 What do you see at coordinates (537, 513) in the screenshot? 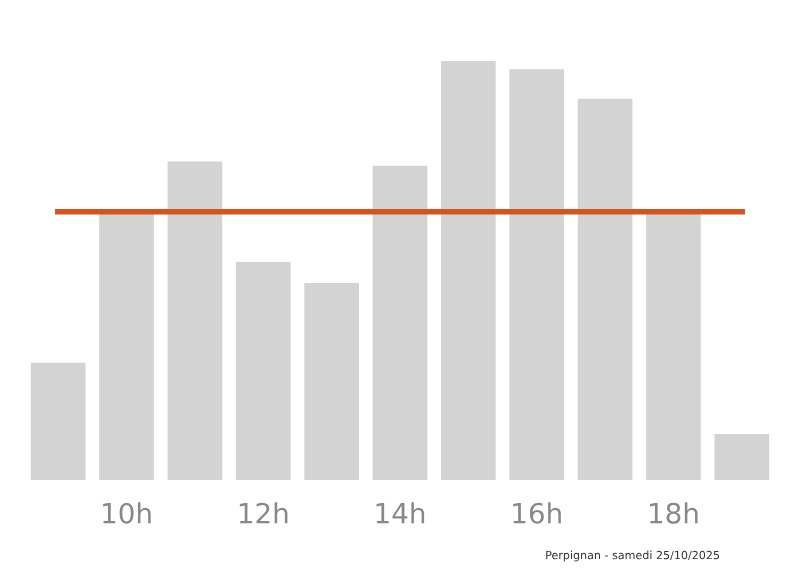
I see `x-tick-label: 16h` at bounding box center [537, 513].